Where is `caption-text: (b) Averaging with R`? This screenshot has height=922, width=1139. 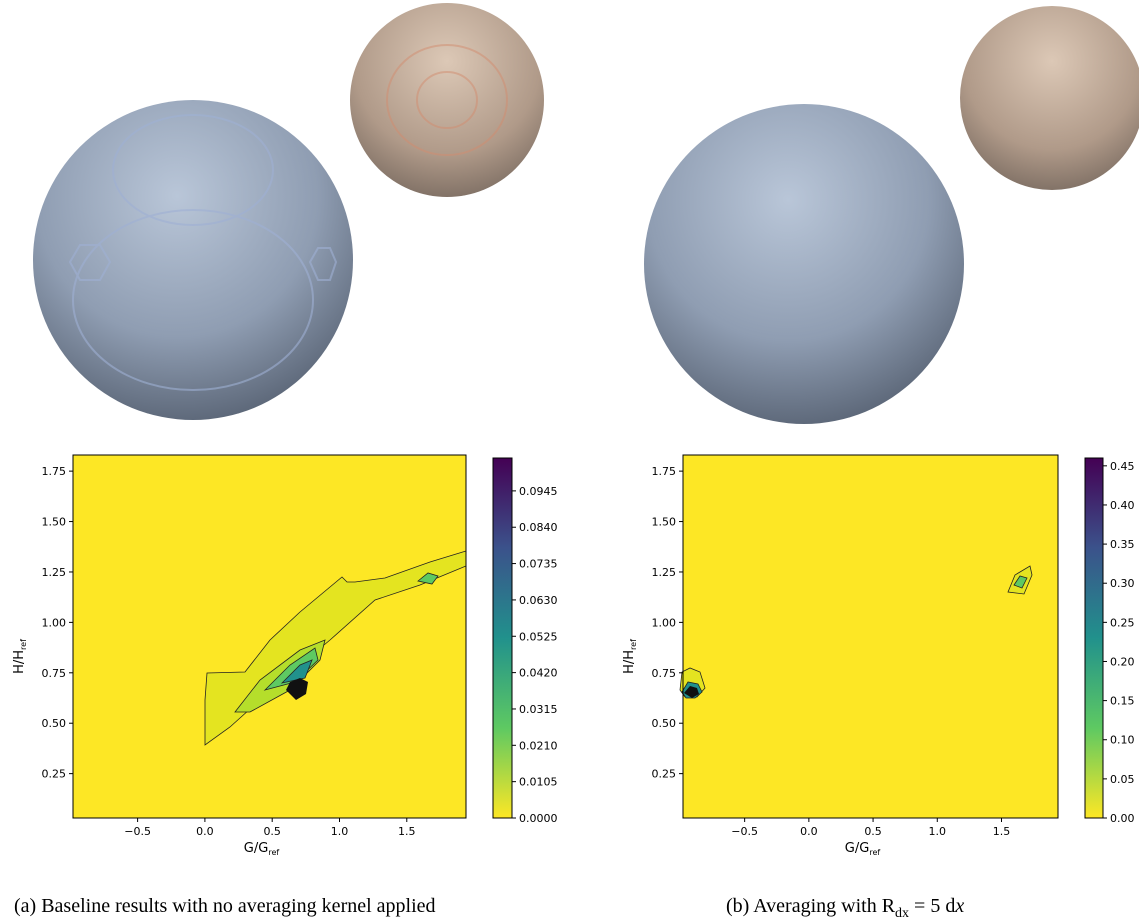 caption-text: (b) Averaging with R is located at coordinates (811, 906).